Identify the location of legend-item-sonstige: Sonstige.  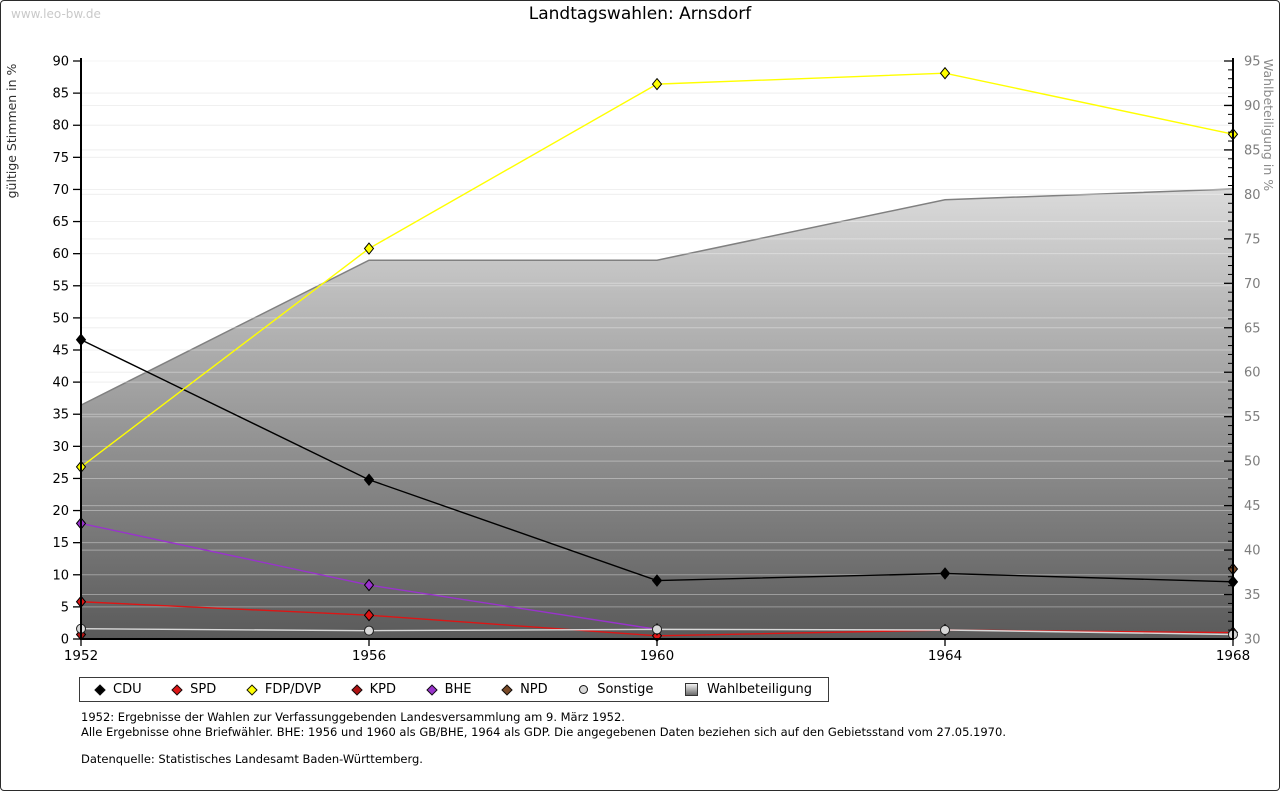
(616, 689).